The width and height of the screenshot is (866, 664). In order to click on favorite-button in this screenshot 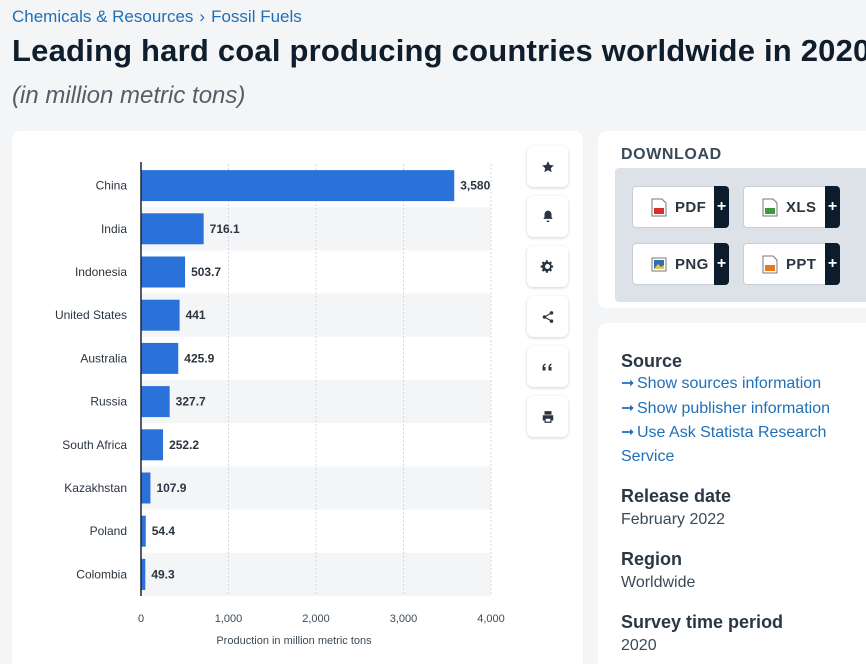, I will do `click(547, 166)`.